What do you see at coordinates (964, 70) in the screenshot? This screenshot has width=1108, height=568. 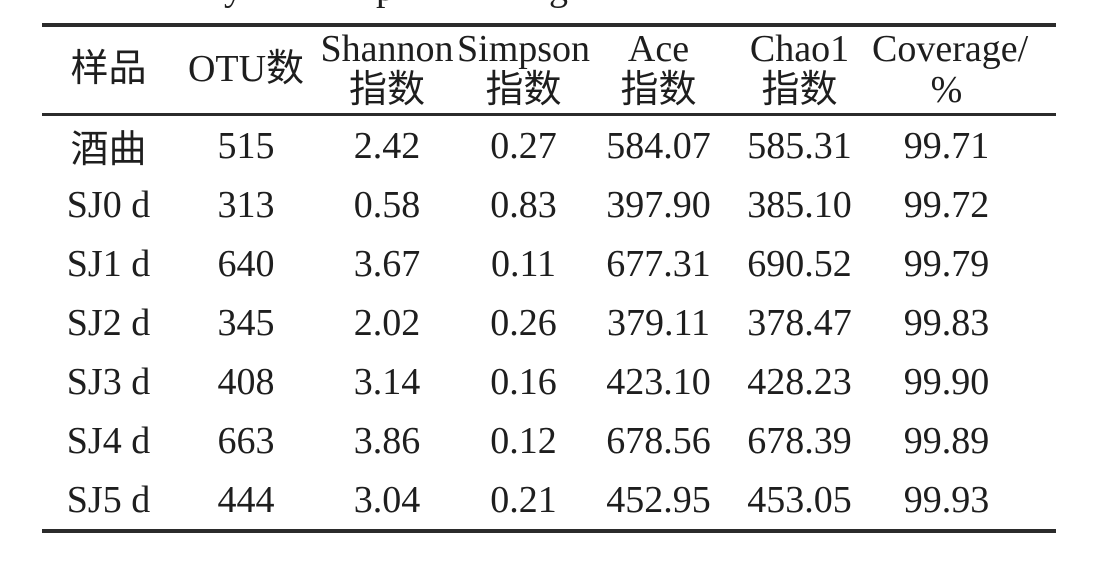 I see `col-header-coverage: Coverage/ %` at bounding box center [964, 70].